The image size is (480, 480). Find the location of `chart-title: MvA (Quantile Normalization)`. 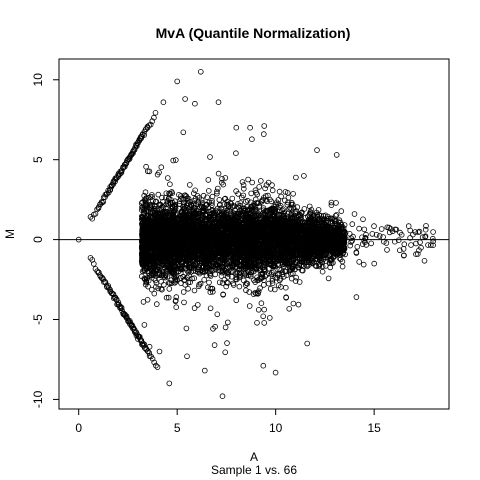

chart-title: MvA (Quantile Normalization) is located at coordinates (253, 33).